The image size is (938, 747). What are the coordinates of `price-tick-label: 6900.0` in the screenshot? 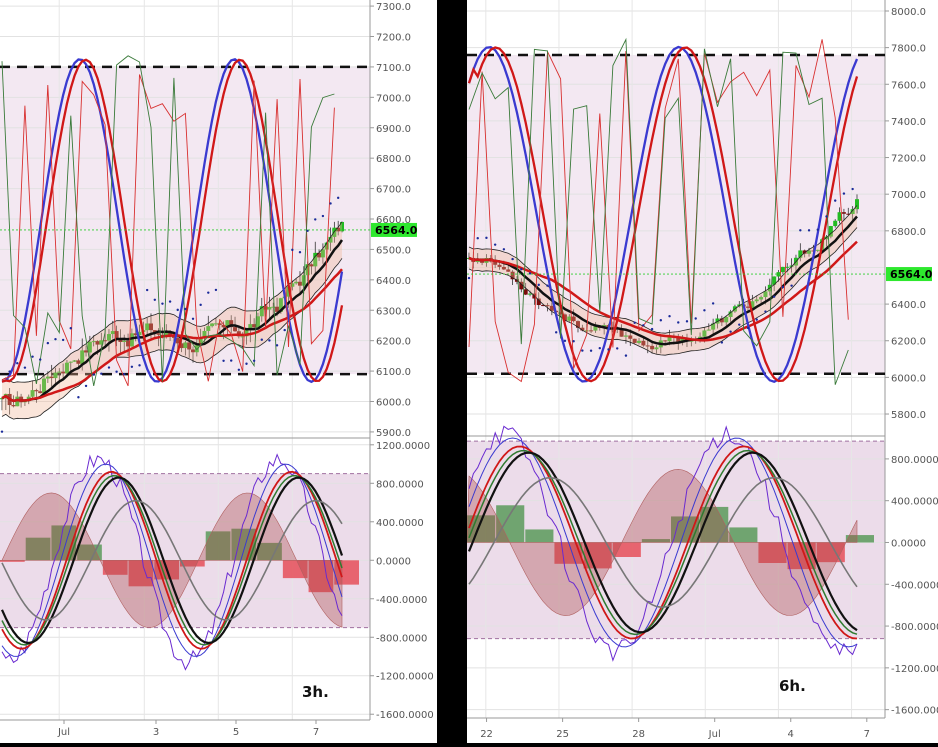 It's located at (393, 129).